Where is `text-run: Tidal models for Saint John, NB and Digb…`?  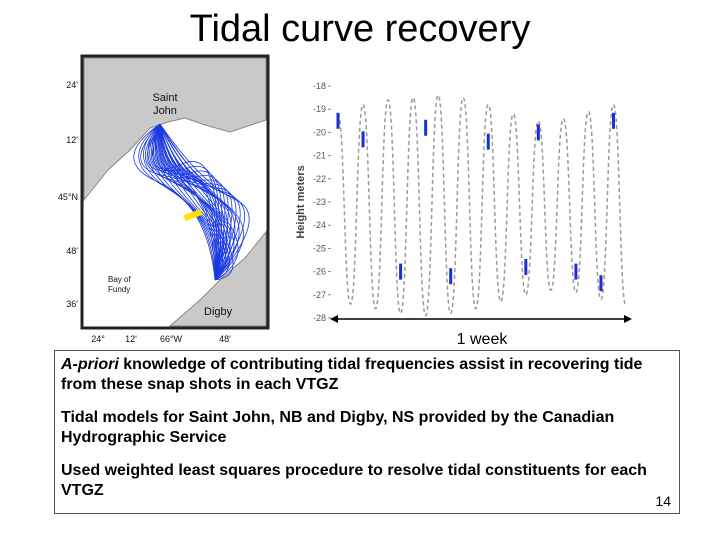 text-run: Tidal models for Saint John, NB and Digb… is located at coordinates (338, 427).